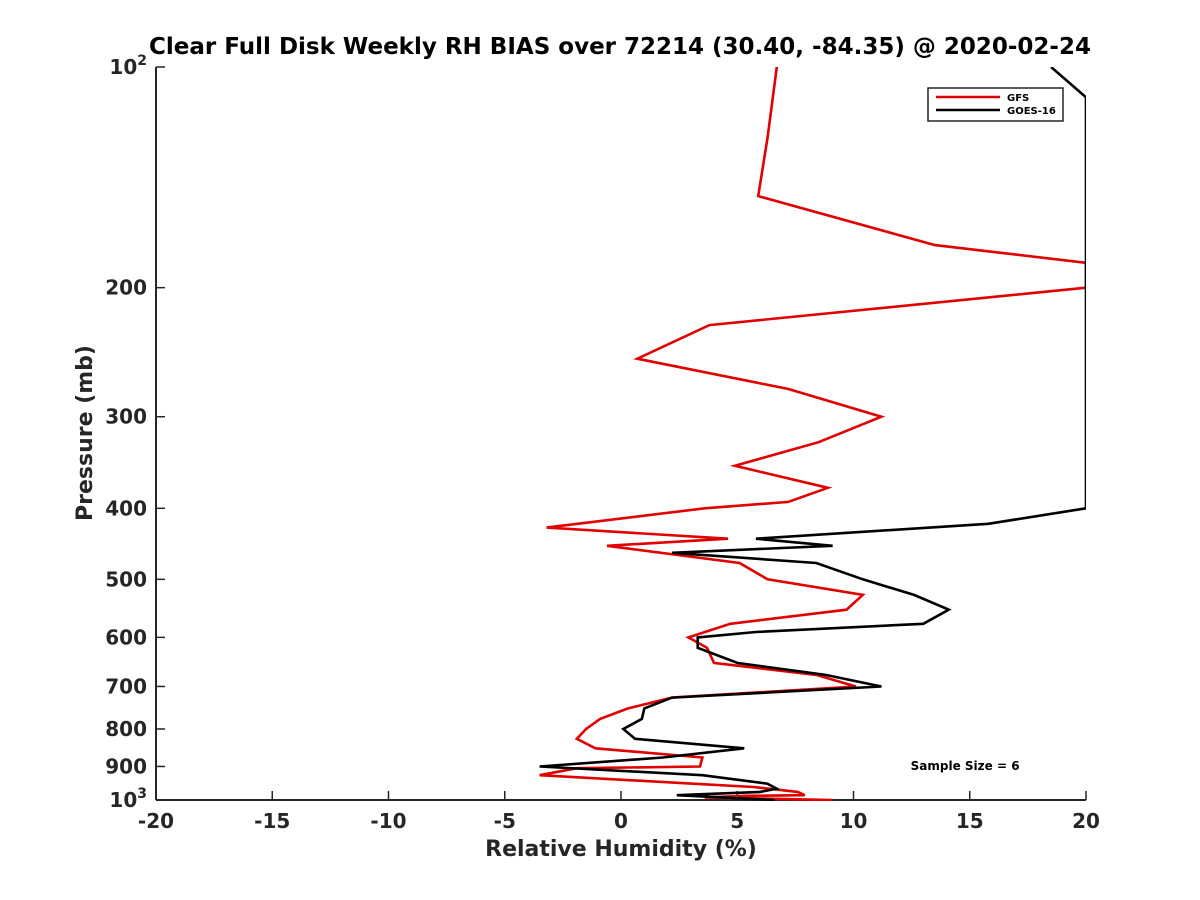 The width and height of the screenshot is (1200, 900). What do you see at coordinates (737, 821) in the screenshot?
I see `x-tick-label: 5` at bounding box center [737, 821].